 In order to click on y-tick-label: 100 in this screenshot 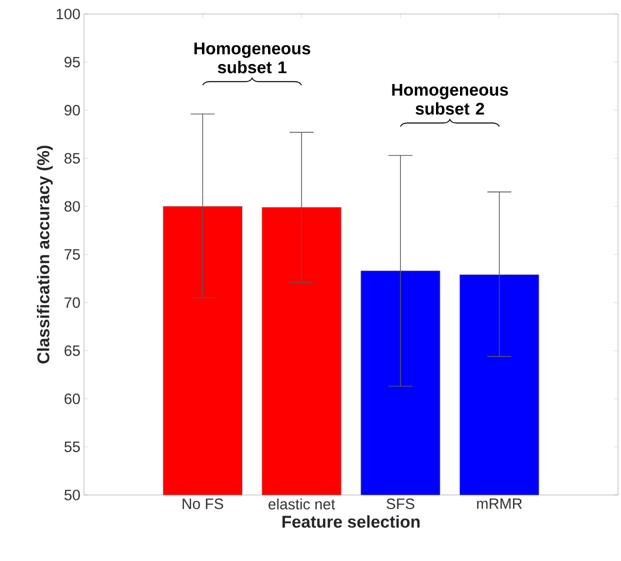, I will do `click(68, 14)`.